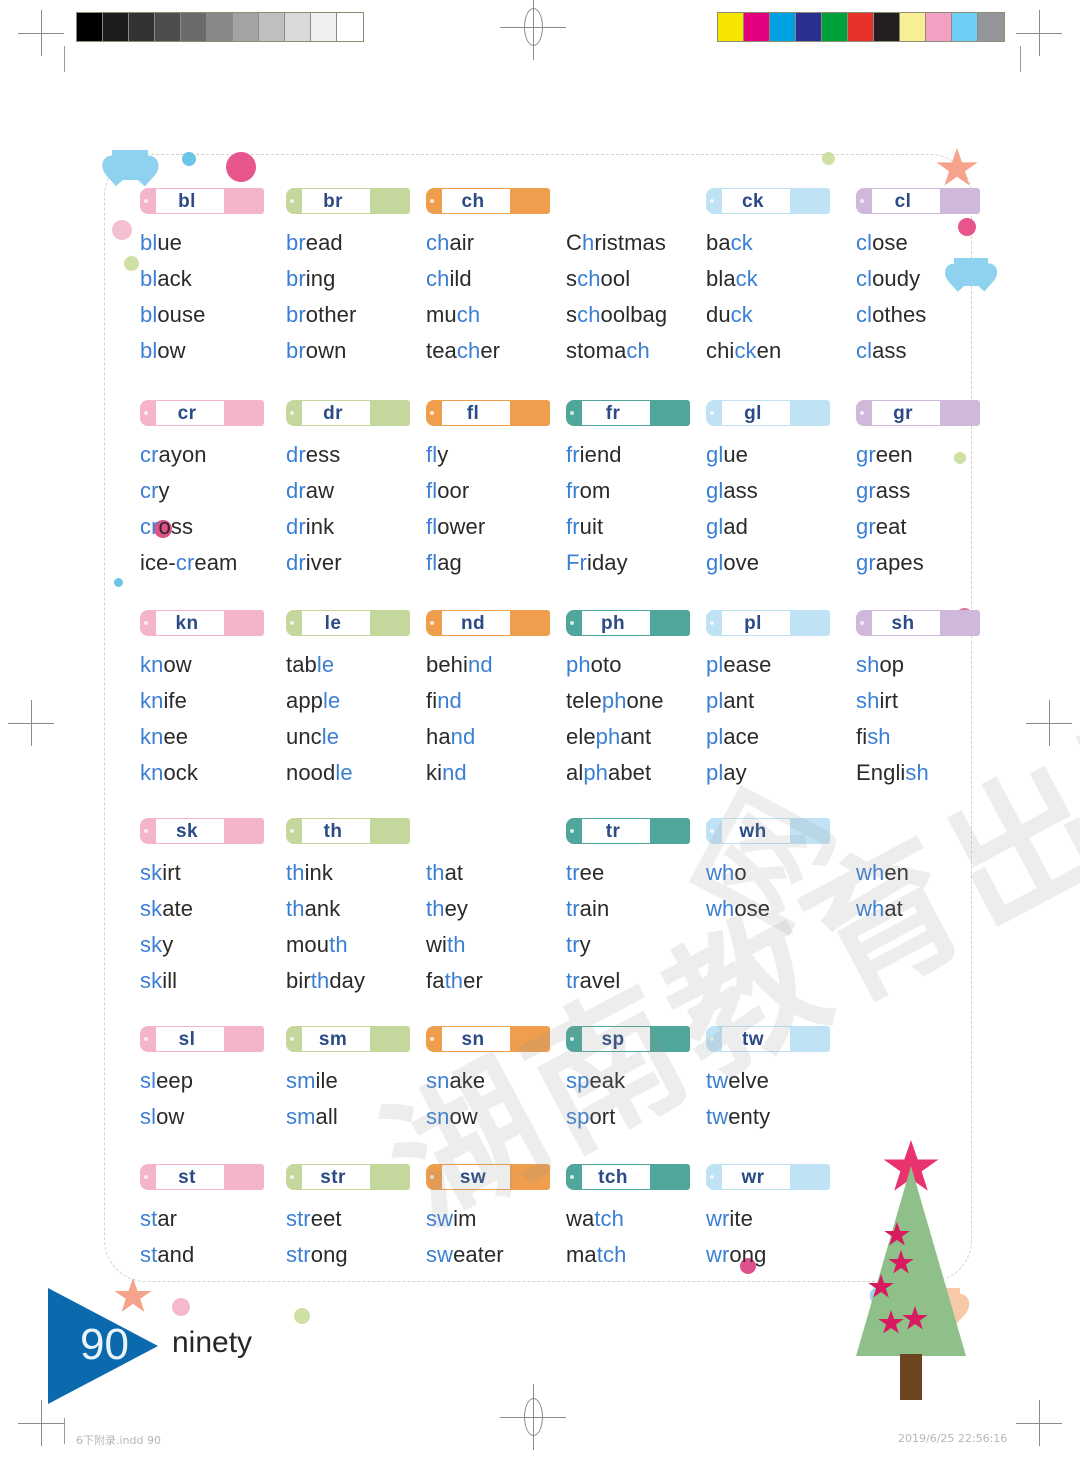 Image resolution: width=1080 pixels, height=1463 pixels. Describe the element at coordinates (670, 623) in the screenshot. I see `tag-tail` at that location.